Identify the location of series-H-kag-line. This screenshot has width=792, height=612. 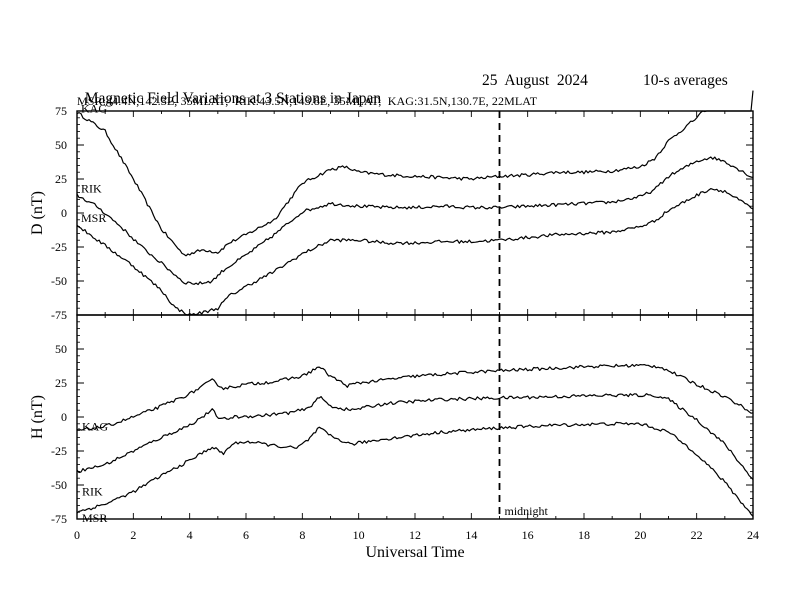
(415, 397).